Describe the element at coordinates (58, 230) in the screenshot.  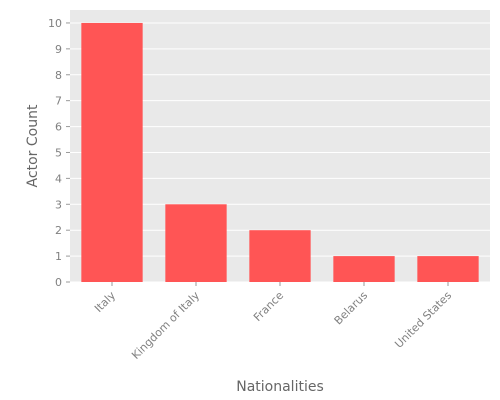
I see `y-tick-label: 2` at that location.